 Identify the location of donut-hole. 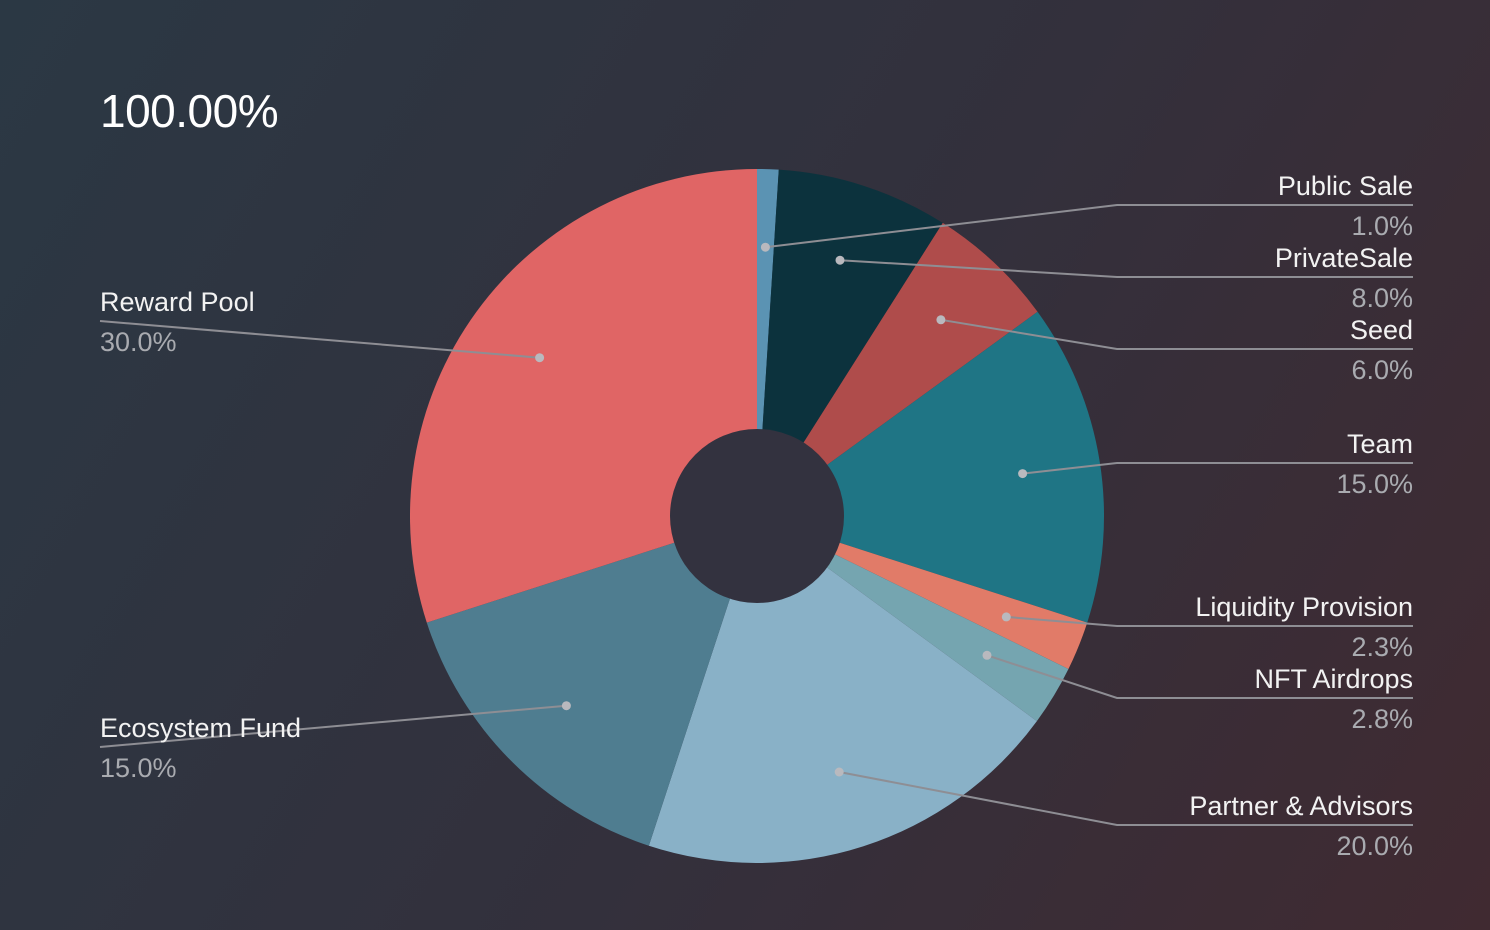
(757, 516).